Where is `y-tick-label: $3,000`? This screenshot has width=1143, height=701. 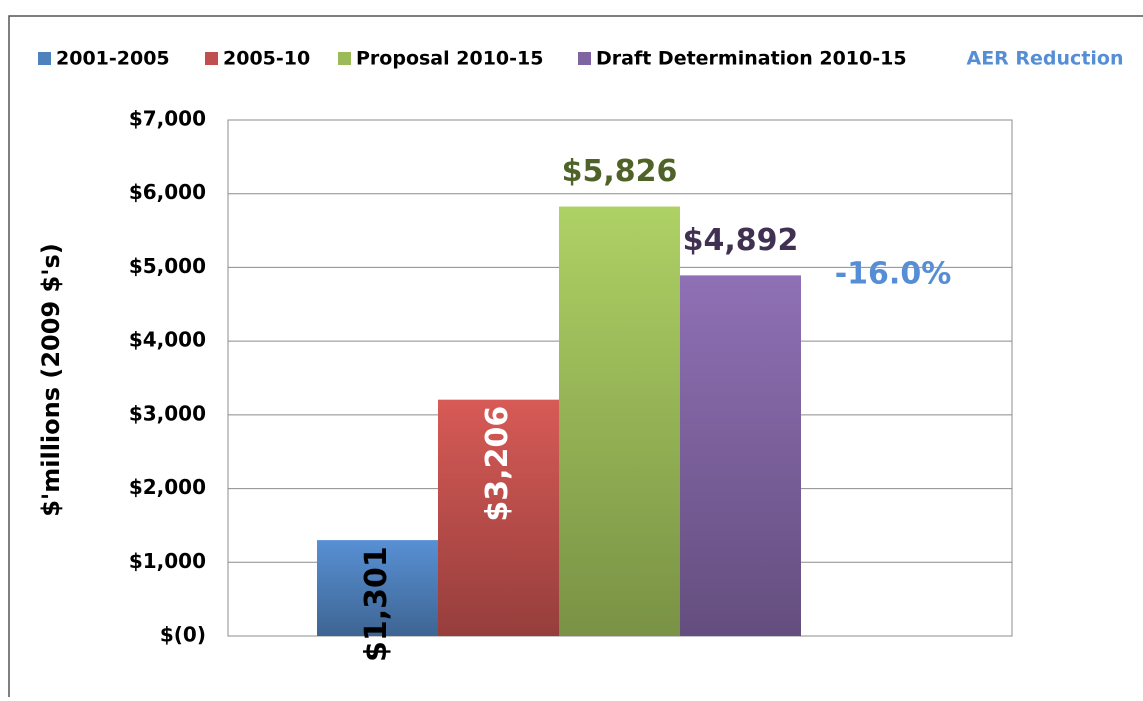
y-tick-label: $3,000 is located at coordinates (167, 413).